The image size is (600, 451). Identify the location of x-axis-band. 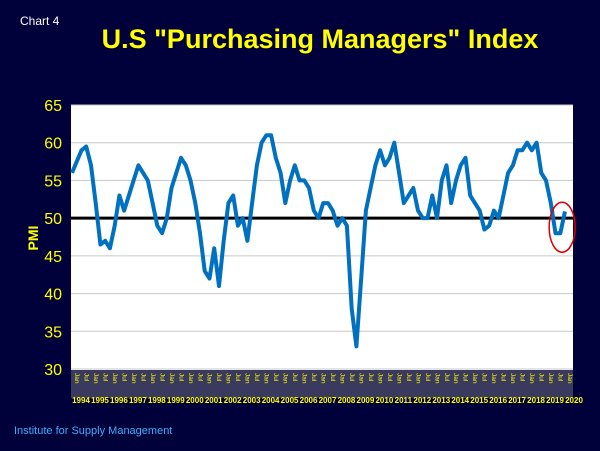
(322, 384).